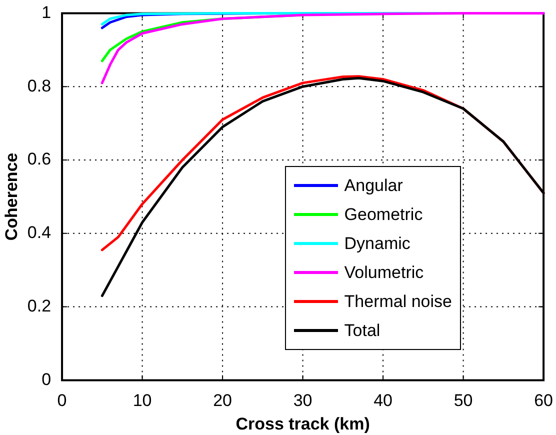 The image size is (556, 435). I want to click on x-tick-label: 0, so click(62, 400).